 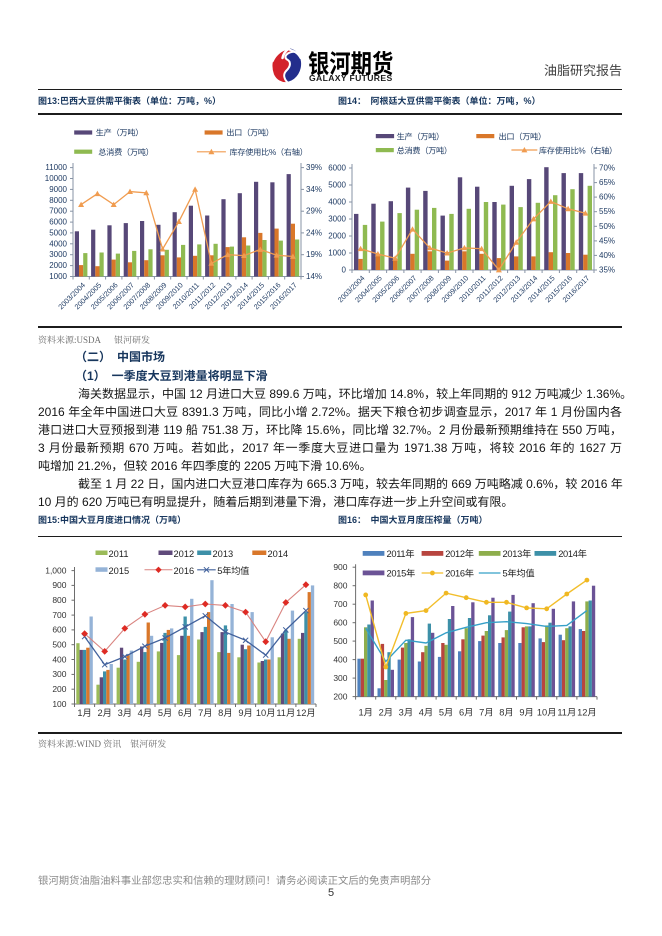 I want to click on svg-text: 1,000, so click(x=56, y=570).